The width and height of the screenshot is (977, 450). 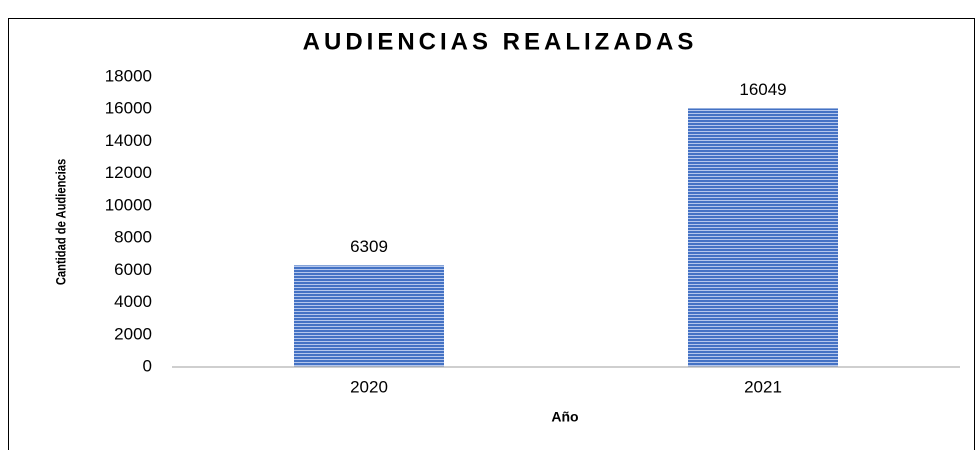 I want to click on y-tick-label: 18000, so click(x=128, y=75).